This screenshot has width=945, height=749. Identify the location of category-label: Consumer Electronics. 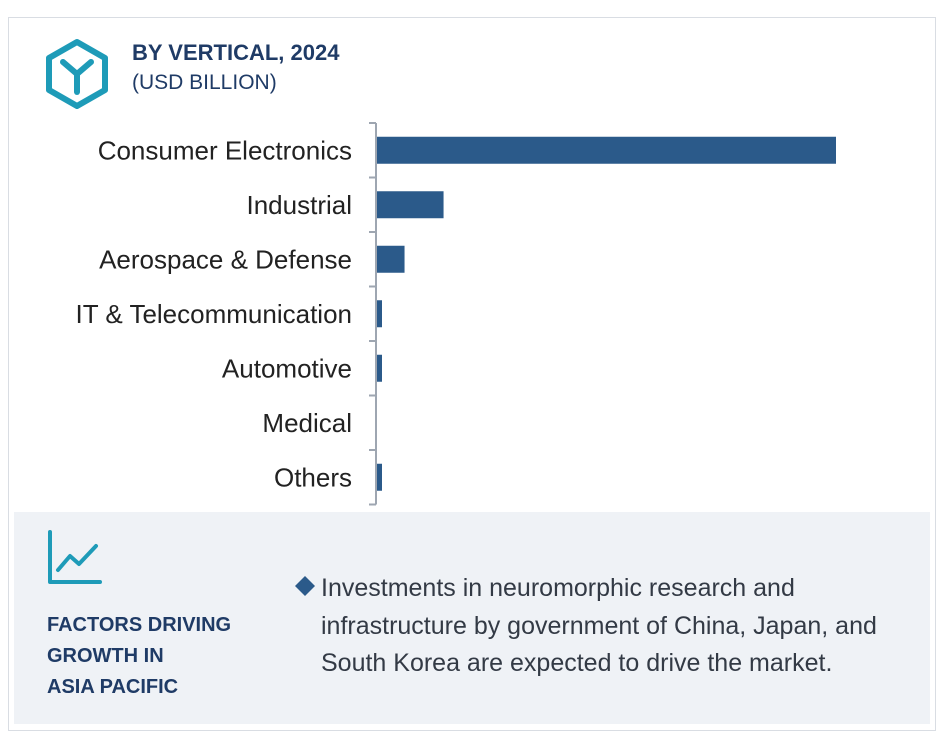
(225, 150).